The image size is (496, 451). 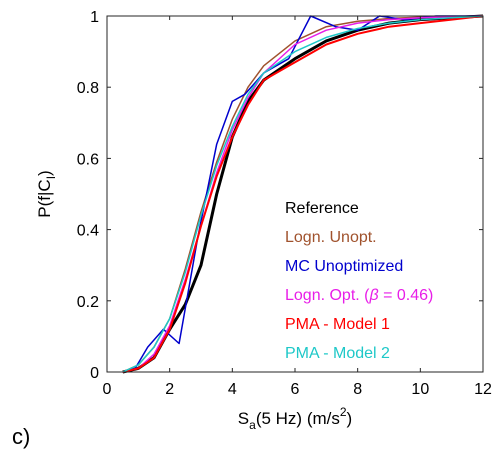 What do you see at coordinates (357, 389) in the screenshot?
I see `x-tick-label: 8` at bounding box center [357, 389].